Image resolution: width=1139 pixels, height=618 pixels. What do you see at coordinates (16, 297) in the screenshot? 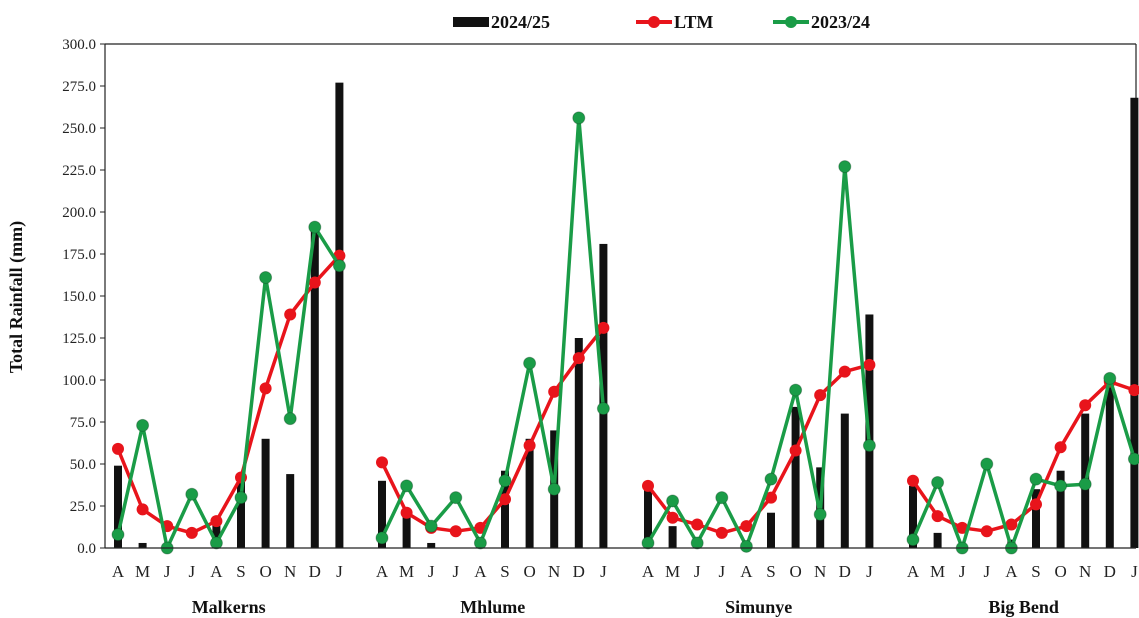
I see `y-axis-label: Total Rainfall (mm)` at bounding box center [16, 297].